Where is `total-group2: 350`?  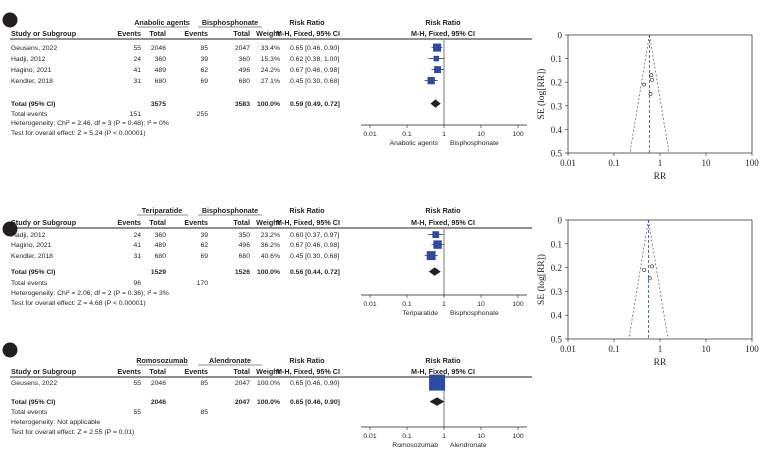 total-group2: 350 is located at coordinates (245, 235).